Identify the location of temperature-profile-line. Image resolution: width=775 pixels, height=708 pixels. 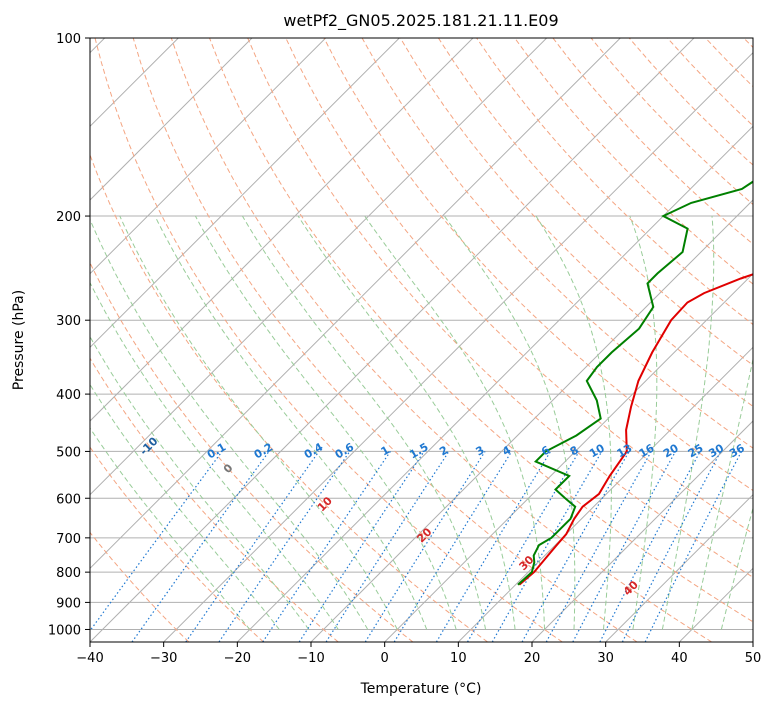
(635, 429).